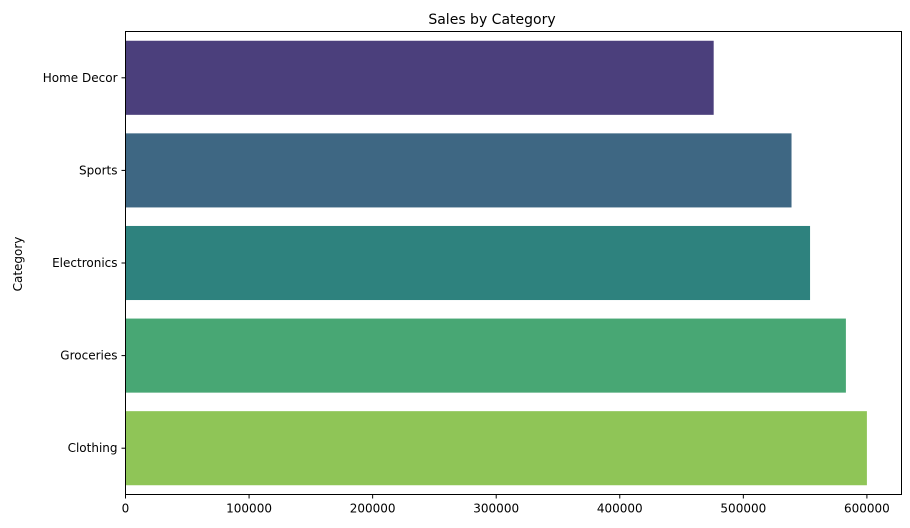 This screenshot has width=910, height=528. I want to click on y-tick-label: Home Decor, so click(80, 78).